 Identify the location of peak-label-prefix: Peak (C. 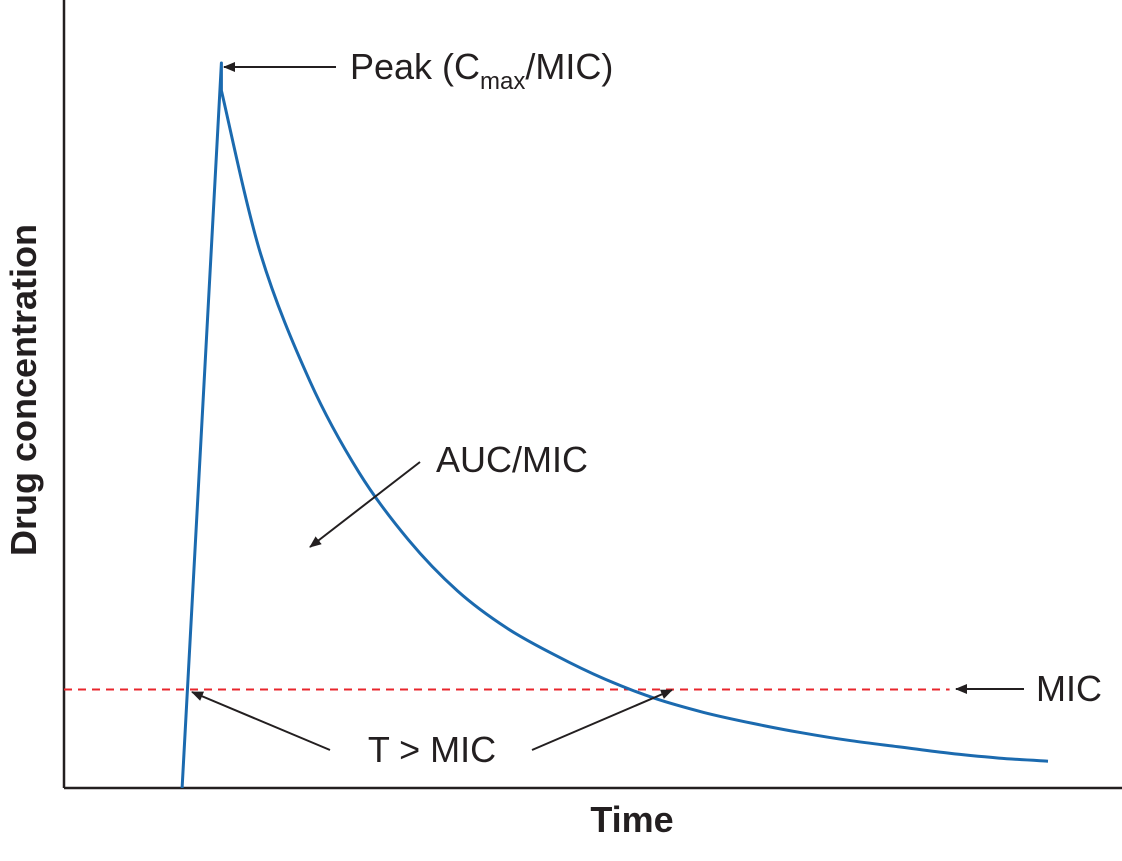
(415, 66).